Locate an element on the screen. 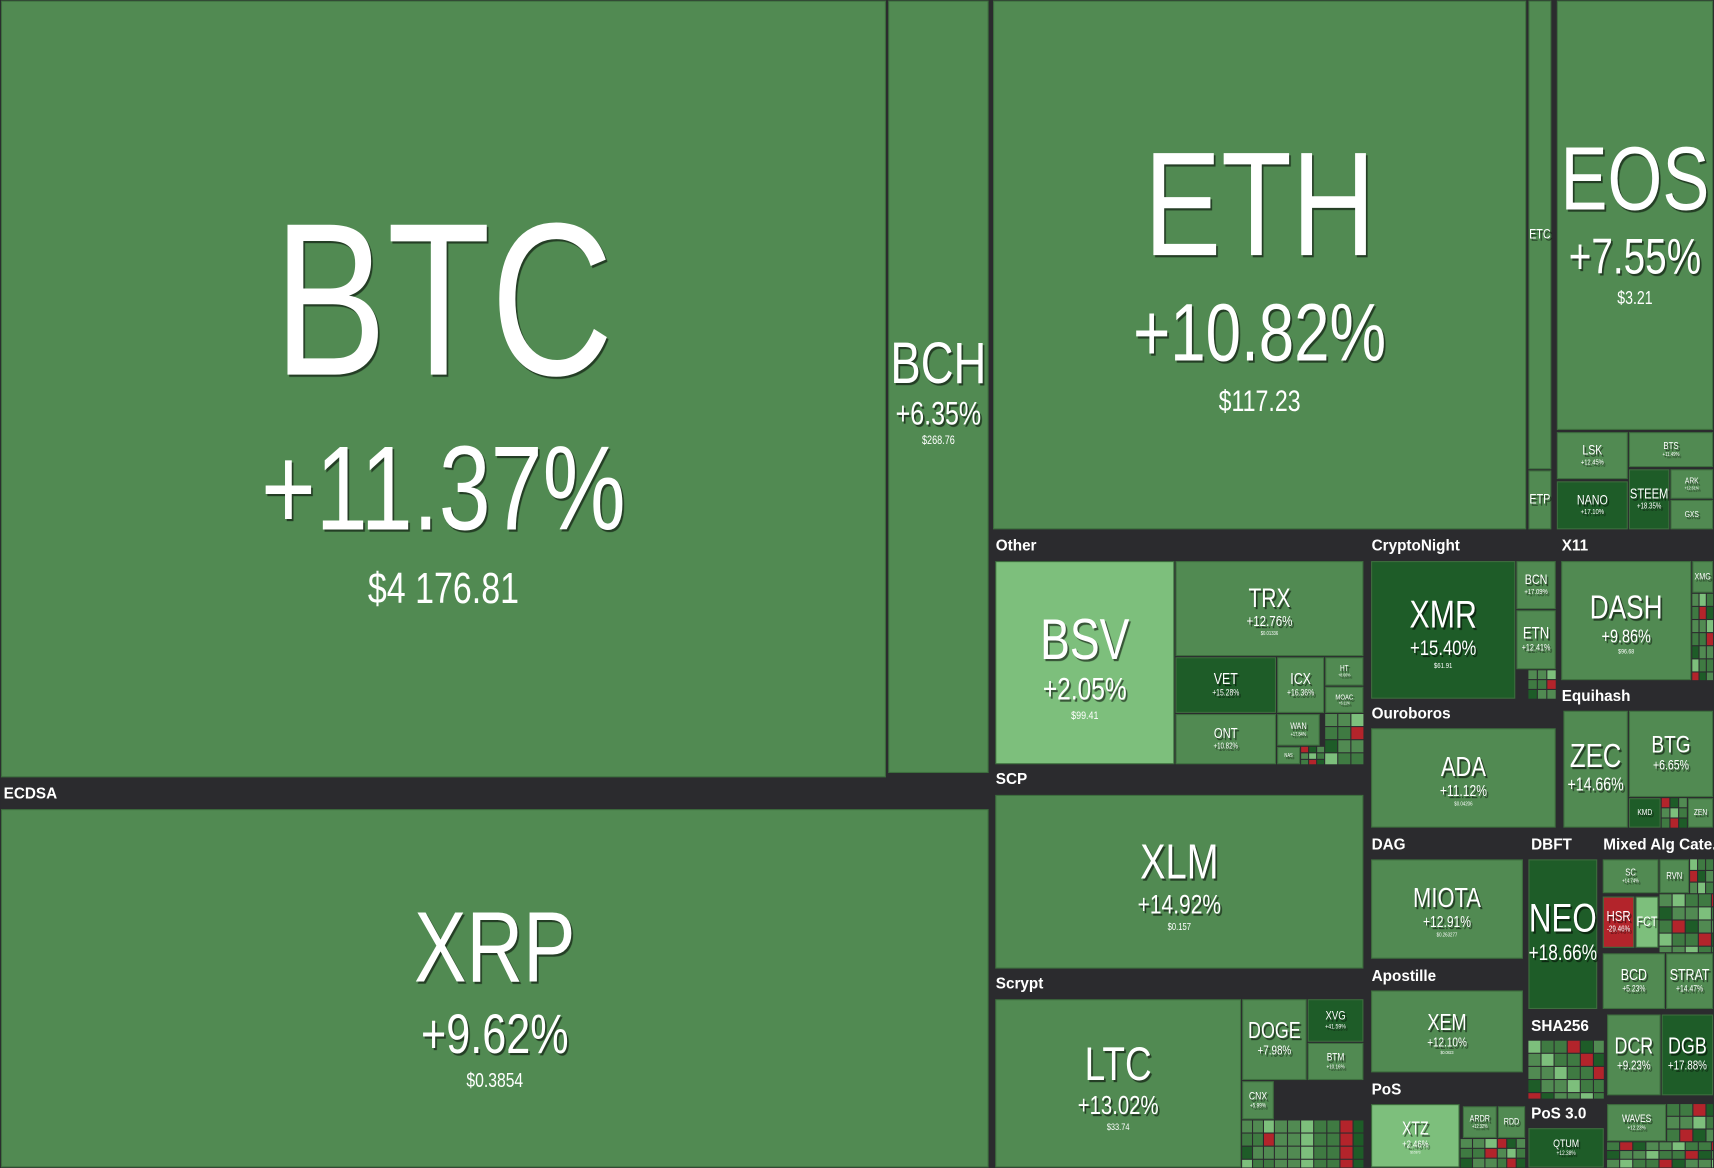 The width and height of the screenshot is (1714, 1168). coin-change: +14.66% is located at coordinates (1595, 785).